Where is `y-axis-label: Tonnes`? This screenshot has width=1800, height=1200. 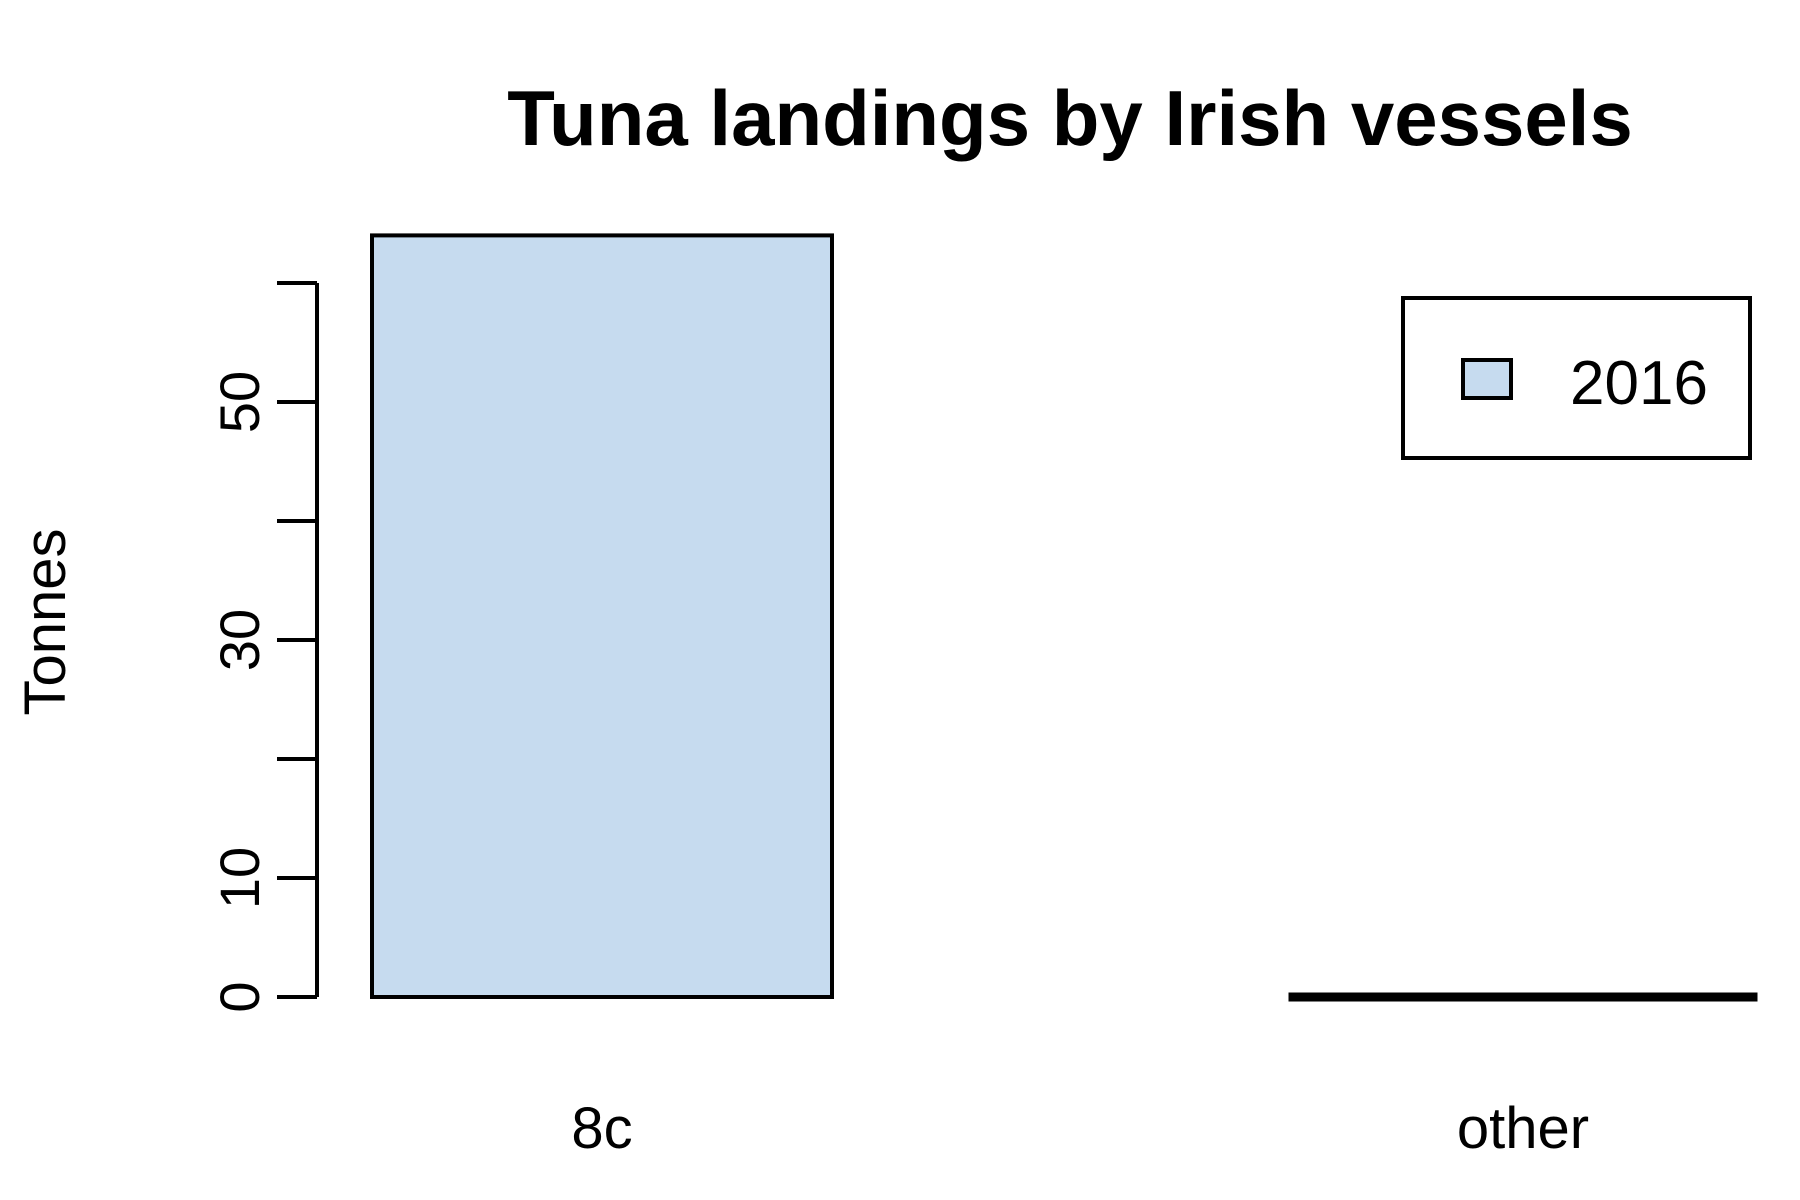 y-axis-label: Tonnes is located at coordinates (45, 621).